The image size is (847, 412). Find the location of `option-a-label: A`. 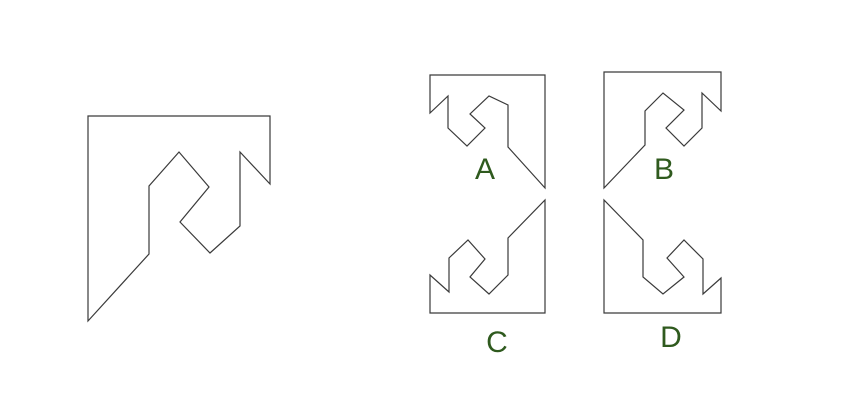

option-a-label: A is located at coordinates (485, 169).